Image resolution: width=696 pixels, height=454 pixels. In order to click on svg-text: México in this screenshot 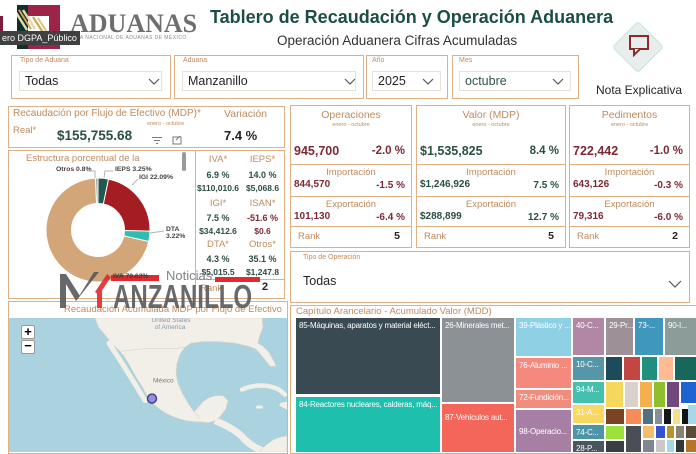, I will do `click(163, 380)`.